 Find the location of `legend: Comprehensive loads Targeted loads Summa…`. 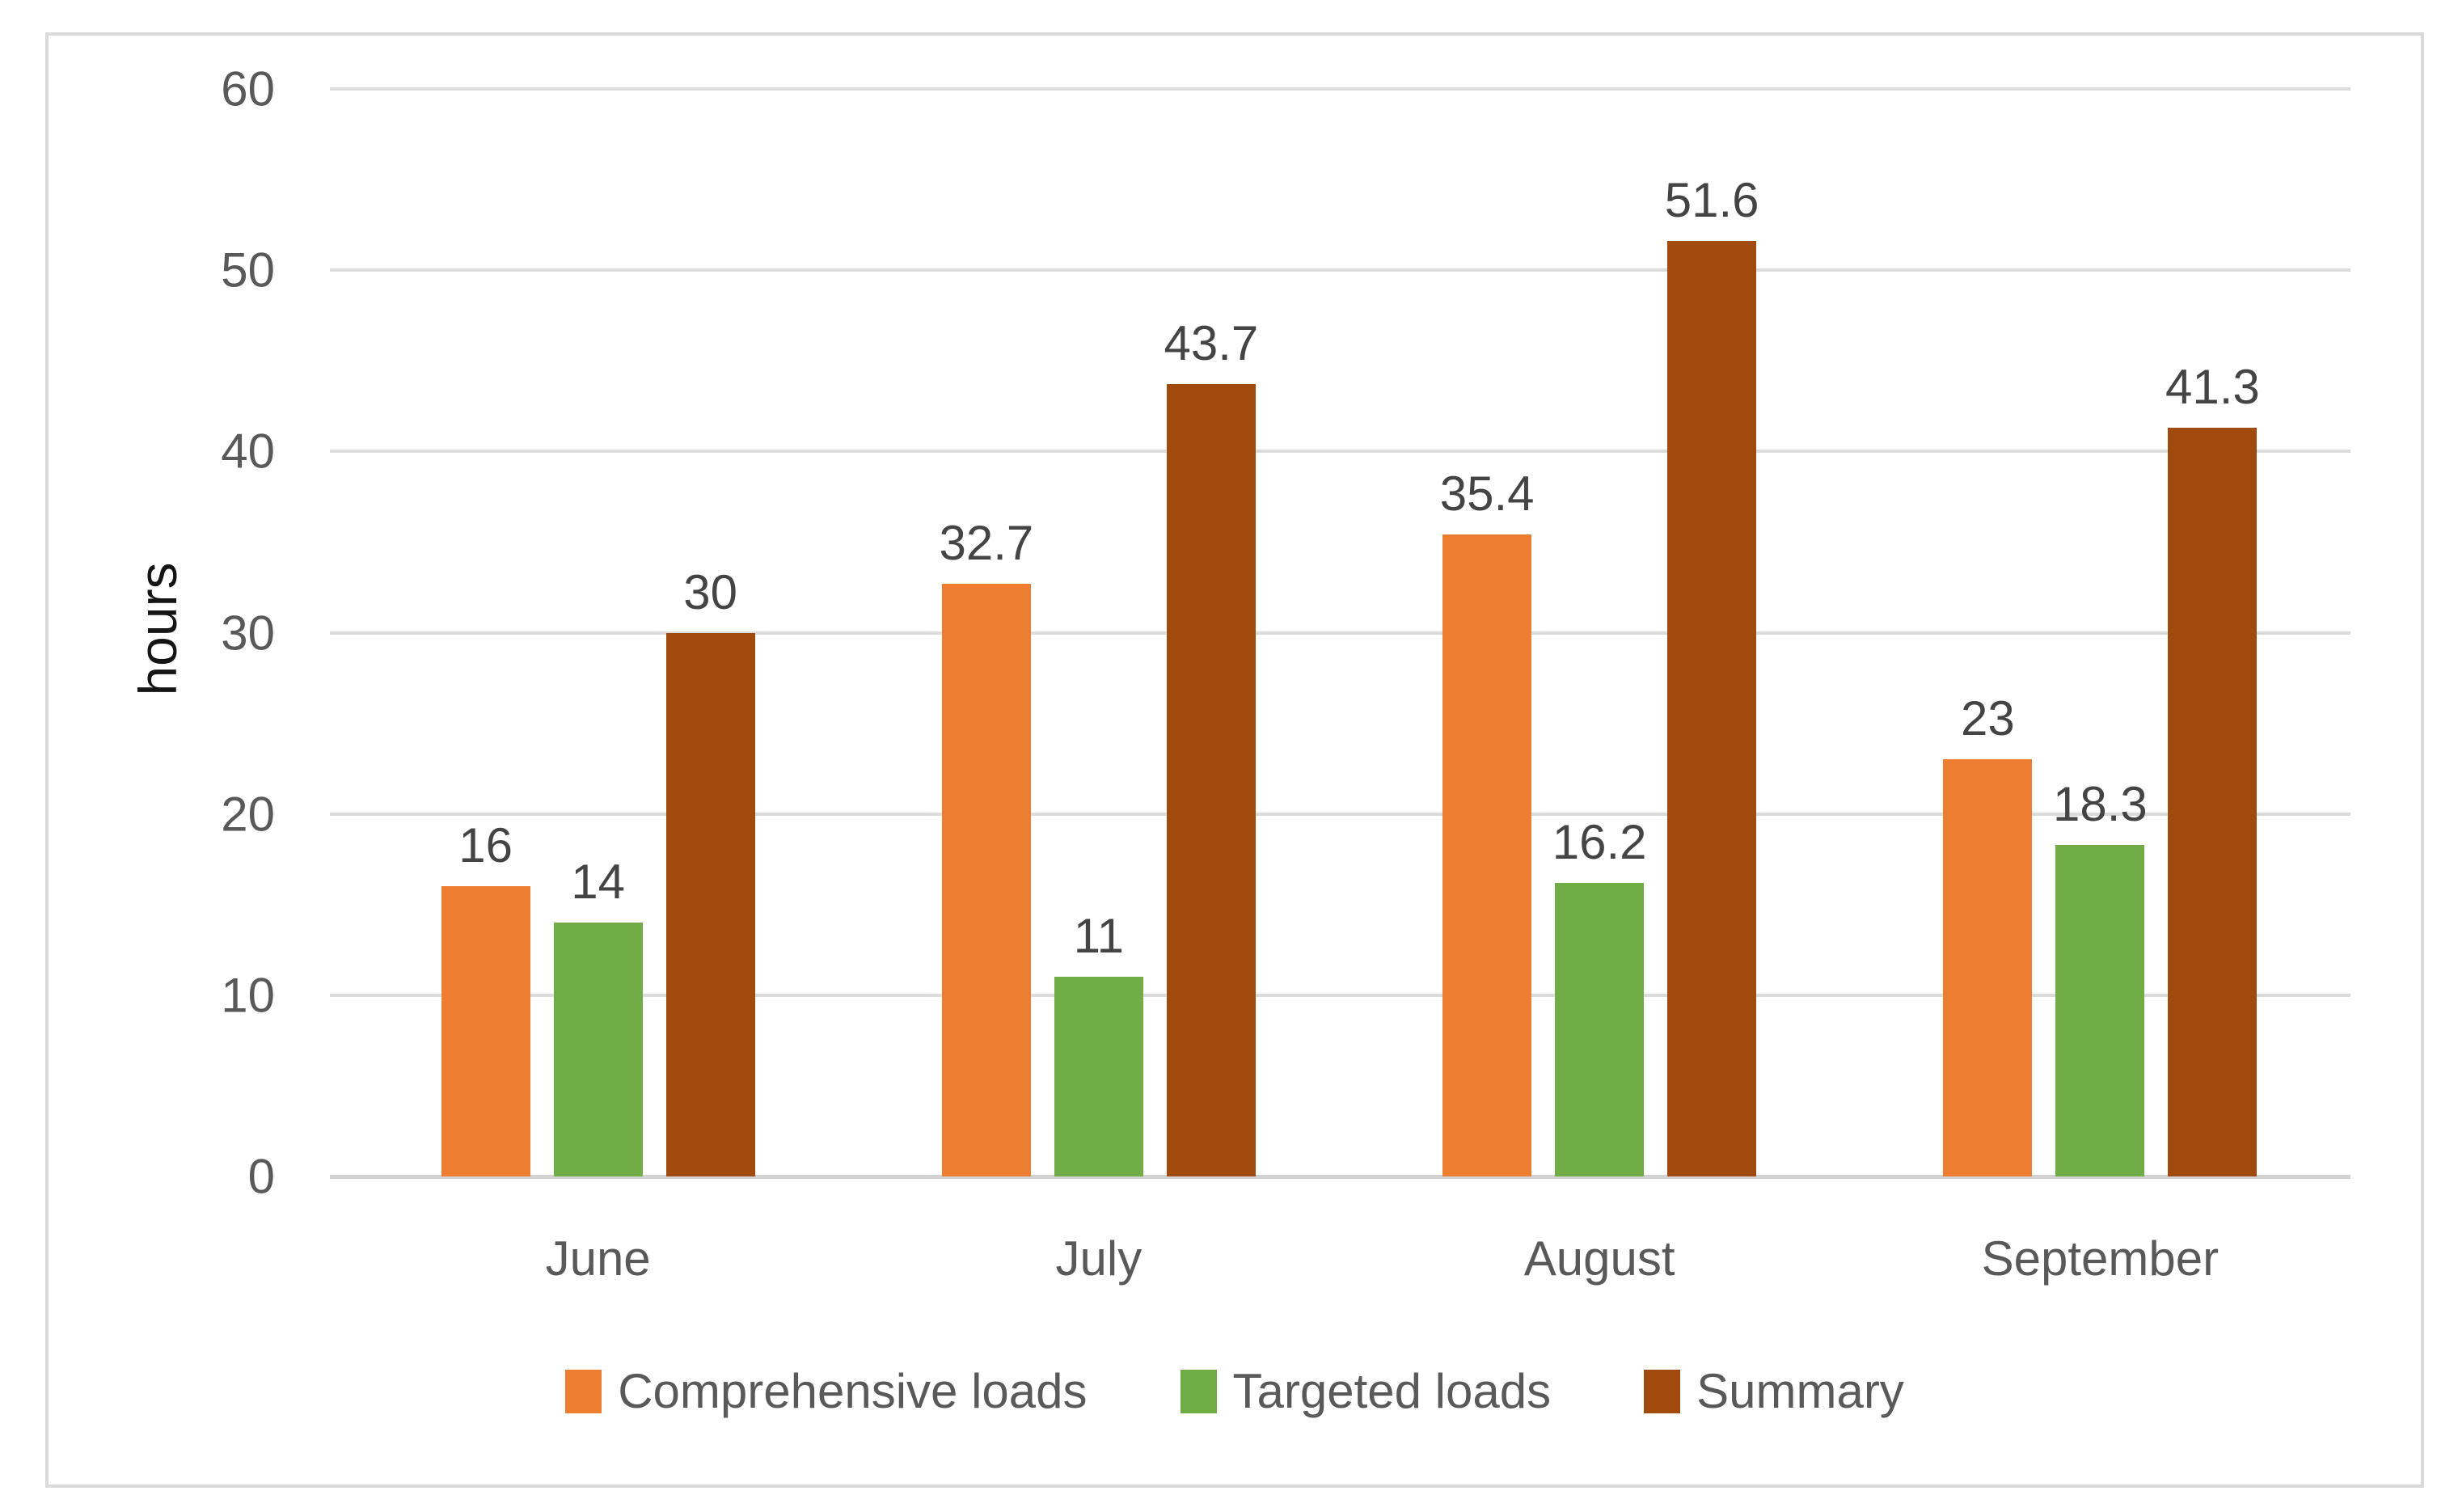

legend: Comprehensive loads Targeted loads Summa… is located at coordinates (1235, 1391).